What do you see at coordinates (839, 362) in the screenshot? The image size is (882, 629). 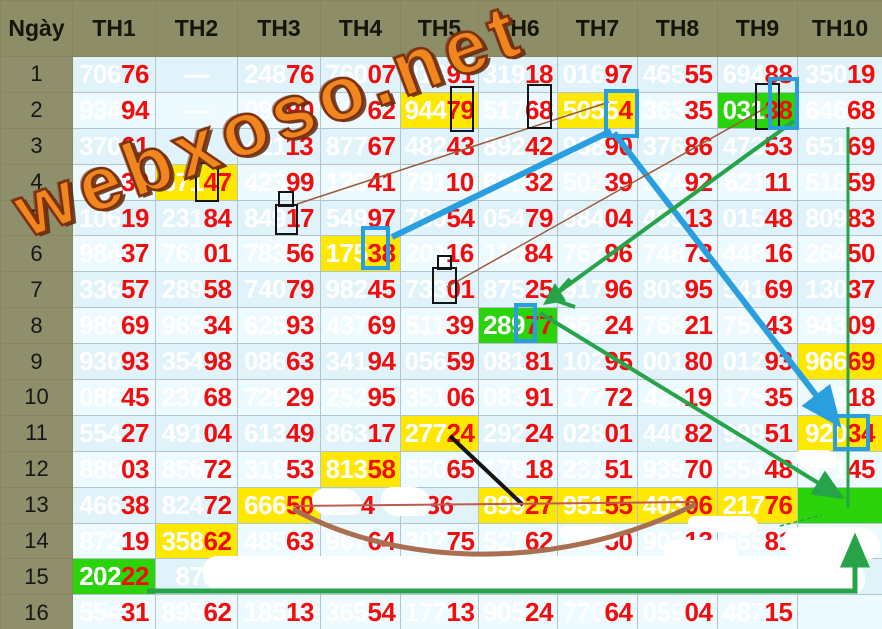 I see `number-cell: 96669` at bounding box center [839, 362].